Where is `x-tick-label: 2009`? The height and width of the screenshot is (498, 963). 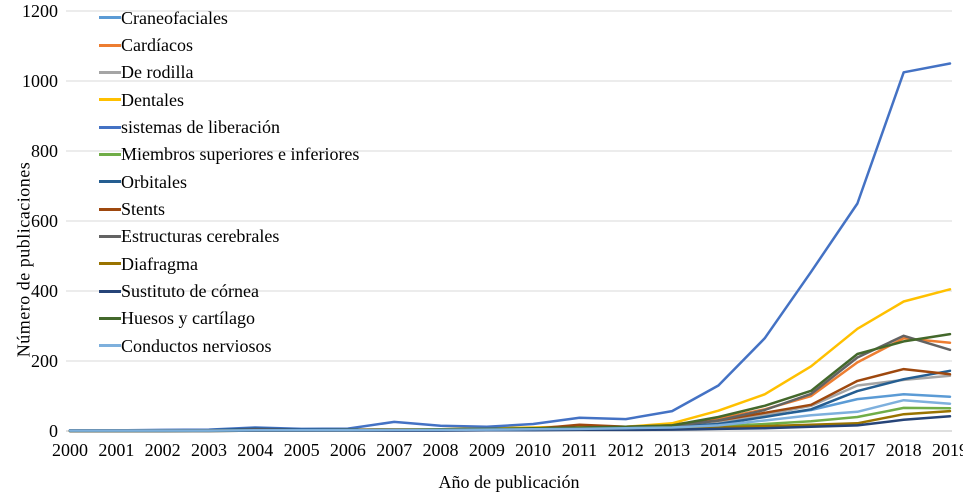
x-tick-label: 2009 is located at coordinates (487, 450).